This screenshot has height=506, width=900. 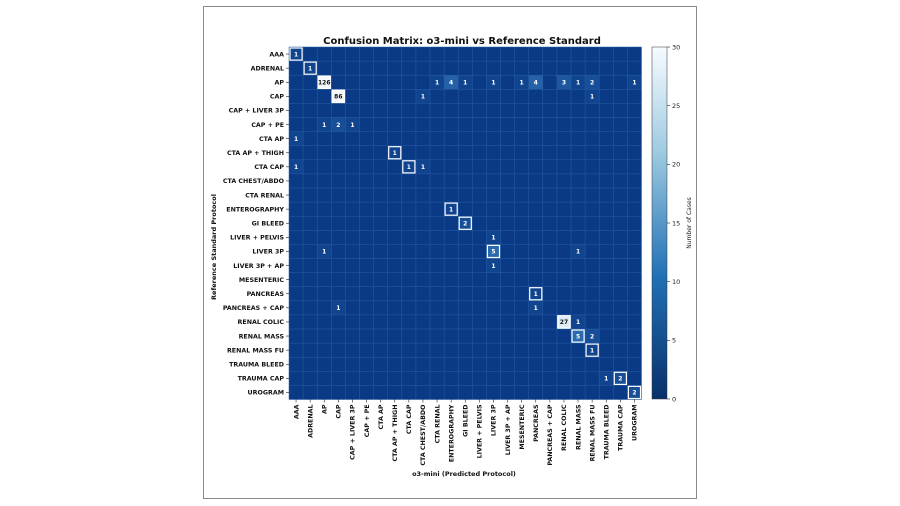 I want to click on y-axis-label: Reference Standard Protocol, so click(x=214, y=247).